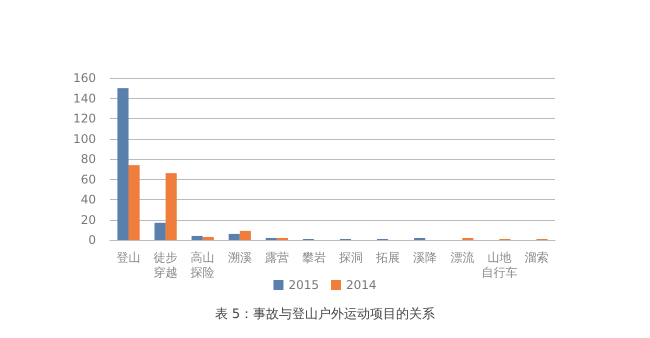  What do you see at coordinates (88, 199) in the screenshot?
I see `y-tick-label: 40` at bounding box center [88, 199].